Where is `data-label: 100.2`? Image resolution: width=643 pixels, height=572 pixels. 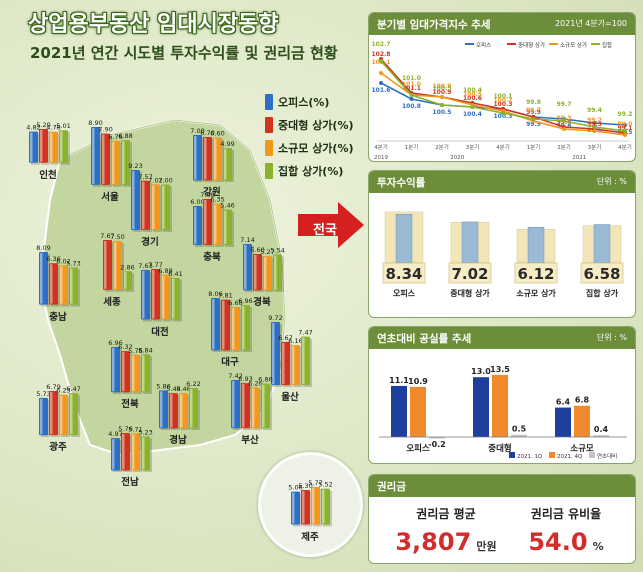
data-label: 100.2 is located at coordinates (503, 100).